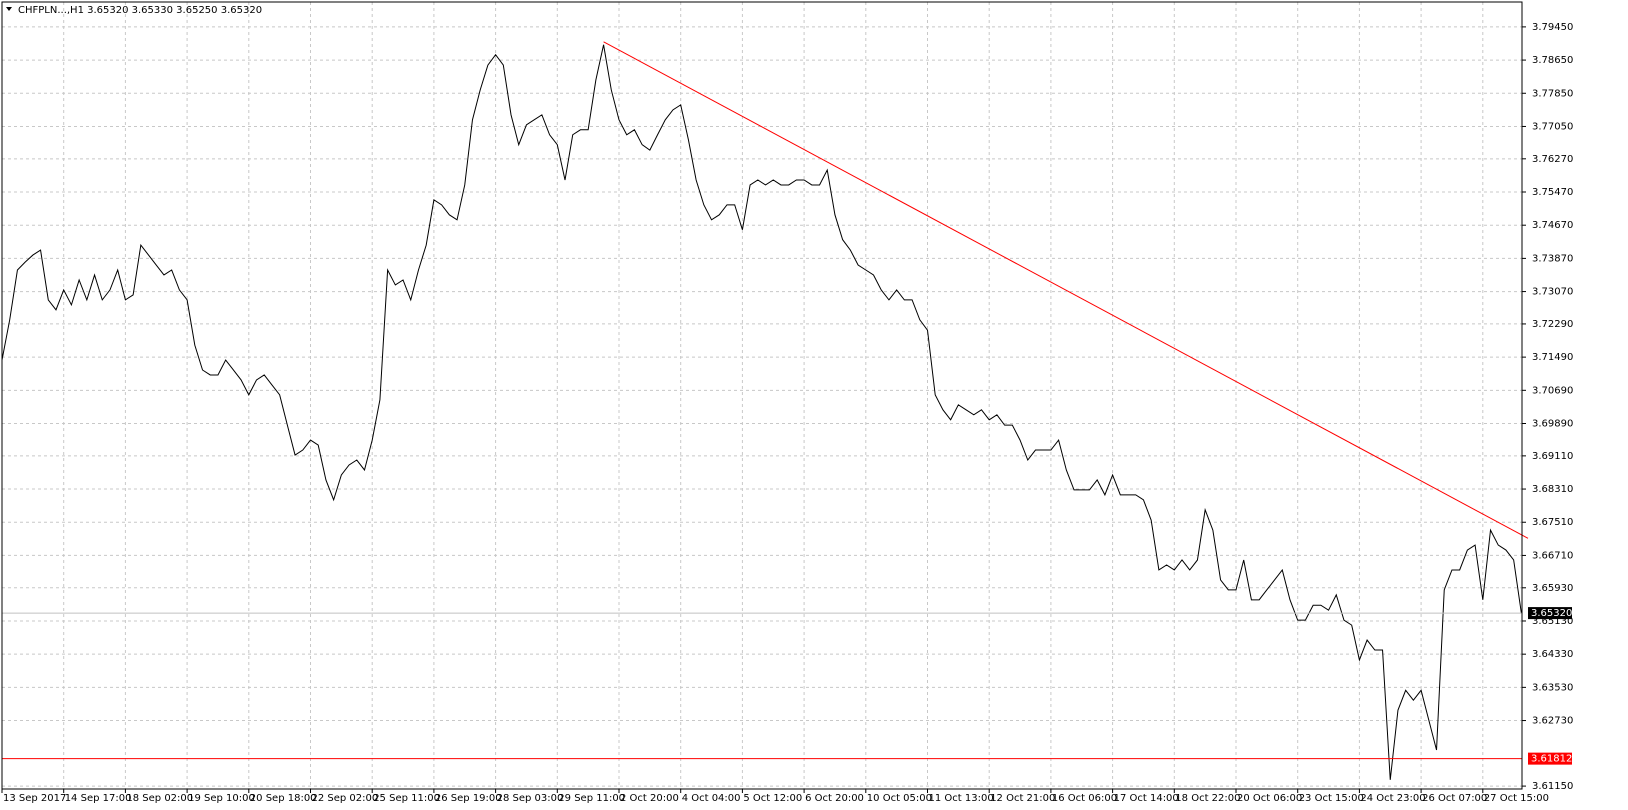 This screenshot has height=810, width=1628. Describe the element at coordinates (1552, 324) in the screenshot. I see `y-tick-label: 3.72290` at that location.